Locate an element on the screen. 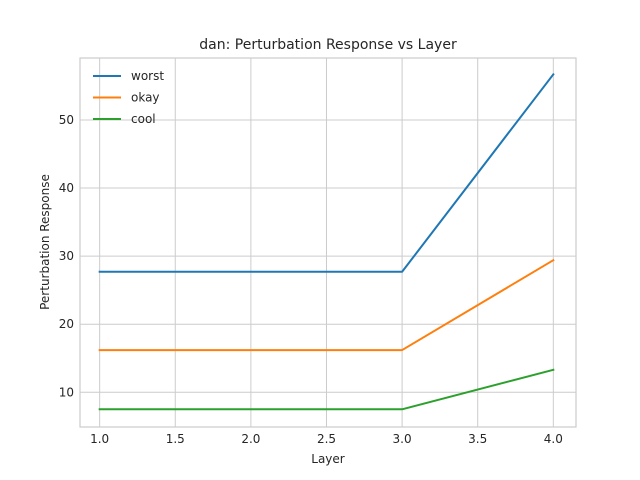 The image size is (640, 480). x-tick-label: 2.5 is located at coordinates (326, 439).